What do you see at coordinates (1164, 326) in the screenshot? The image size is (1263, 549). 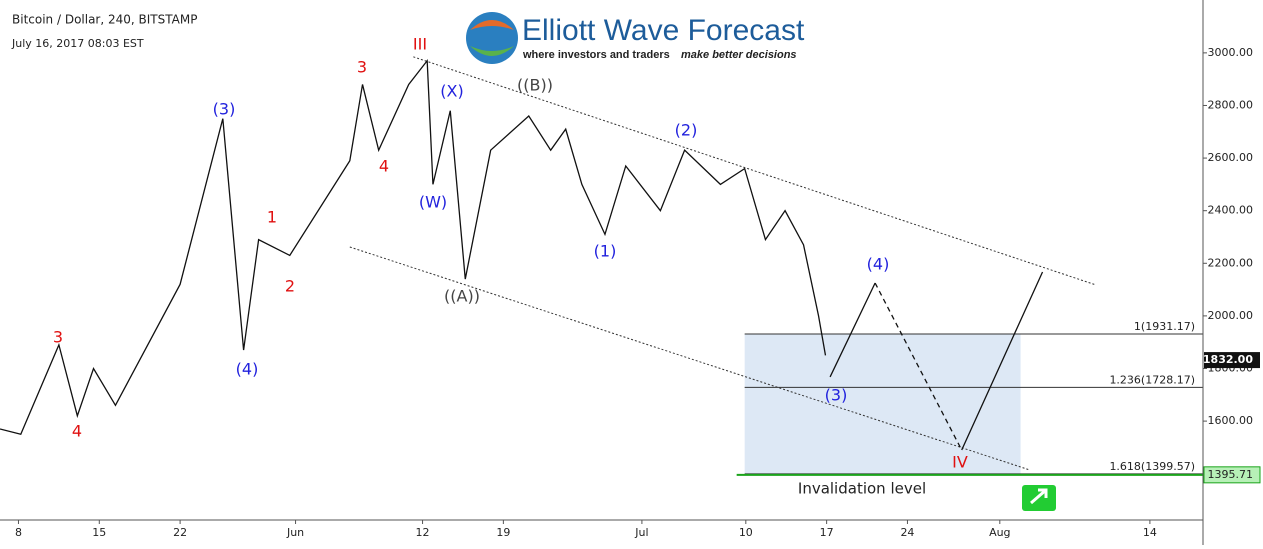 I see `fib-label: 1(1931.17)` at bounding box center [1164, 326].